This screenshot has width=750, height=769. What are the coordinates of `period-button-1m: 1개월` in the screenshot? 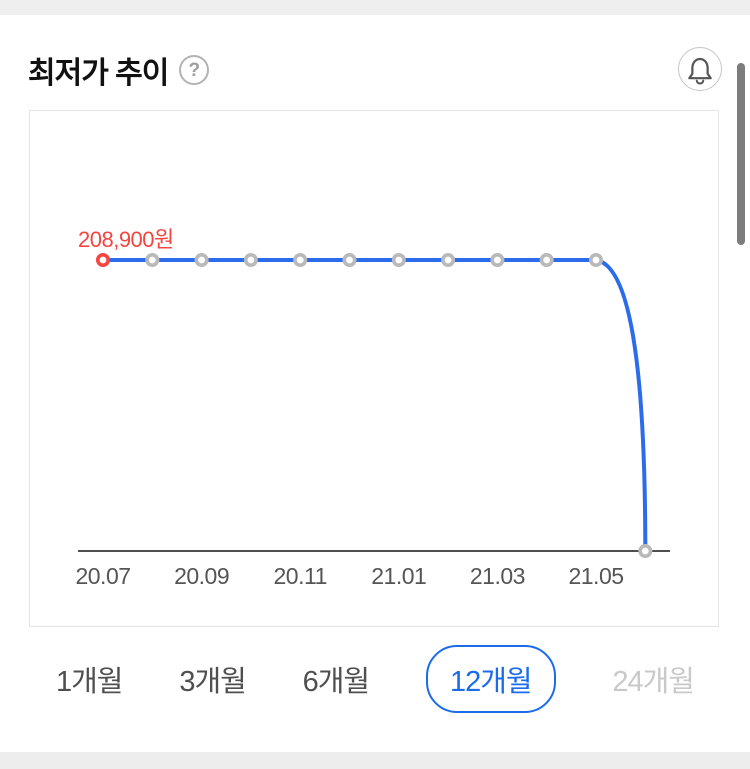 It's located at (89, 679).